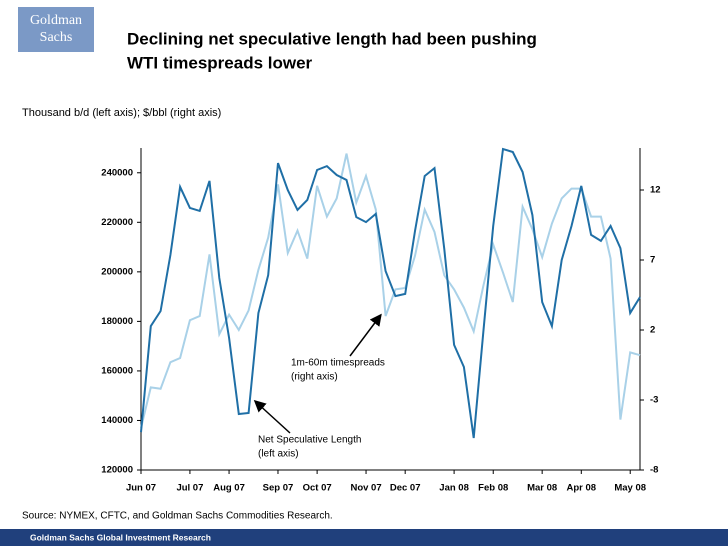 The image size is (728, 546). I want to click on y2-tick-label: -3, so click(654, 400).